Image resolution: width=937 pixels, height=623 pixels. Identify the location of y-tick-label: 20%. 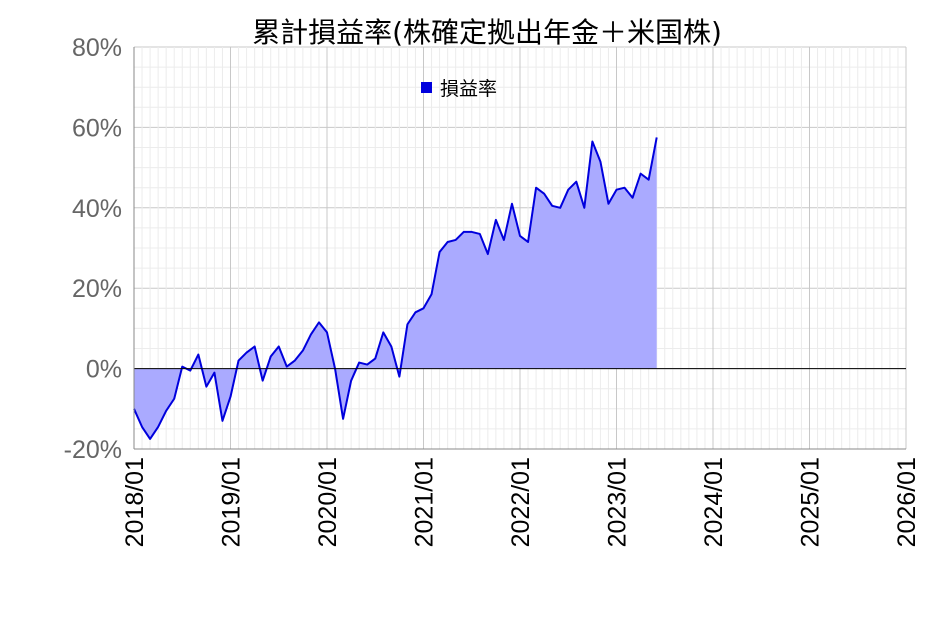
(97, 289).